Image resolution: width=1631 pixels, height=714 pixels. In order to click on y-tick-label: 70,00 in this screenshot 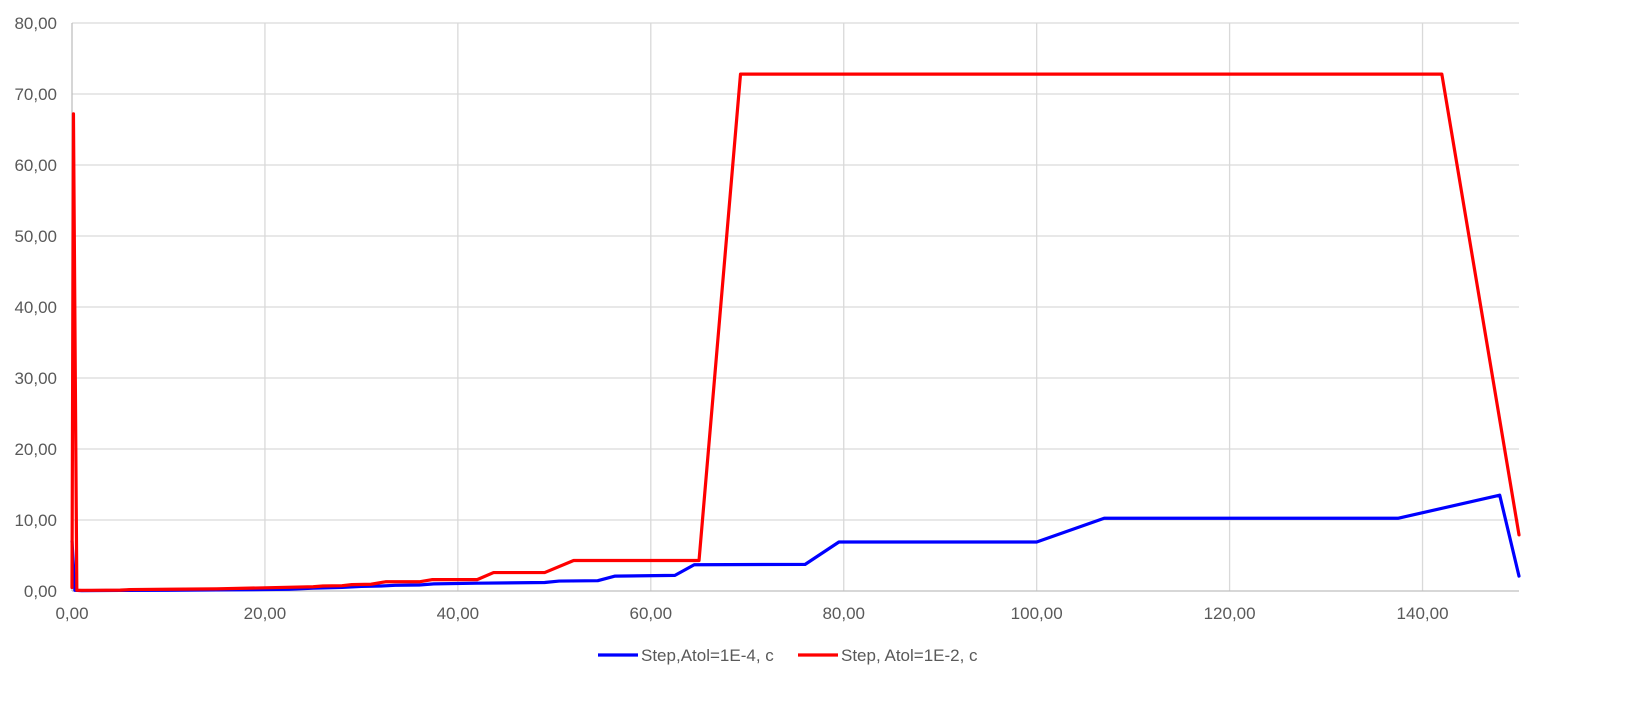, I will do `click(35, 94)`.